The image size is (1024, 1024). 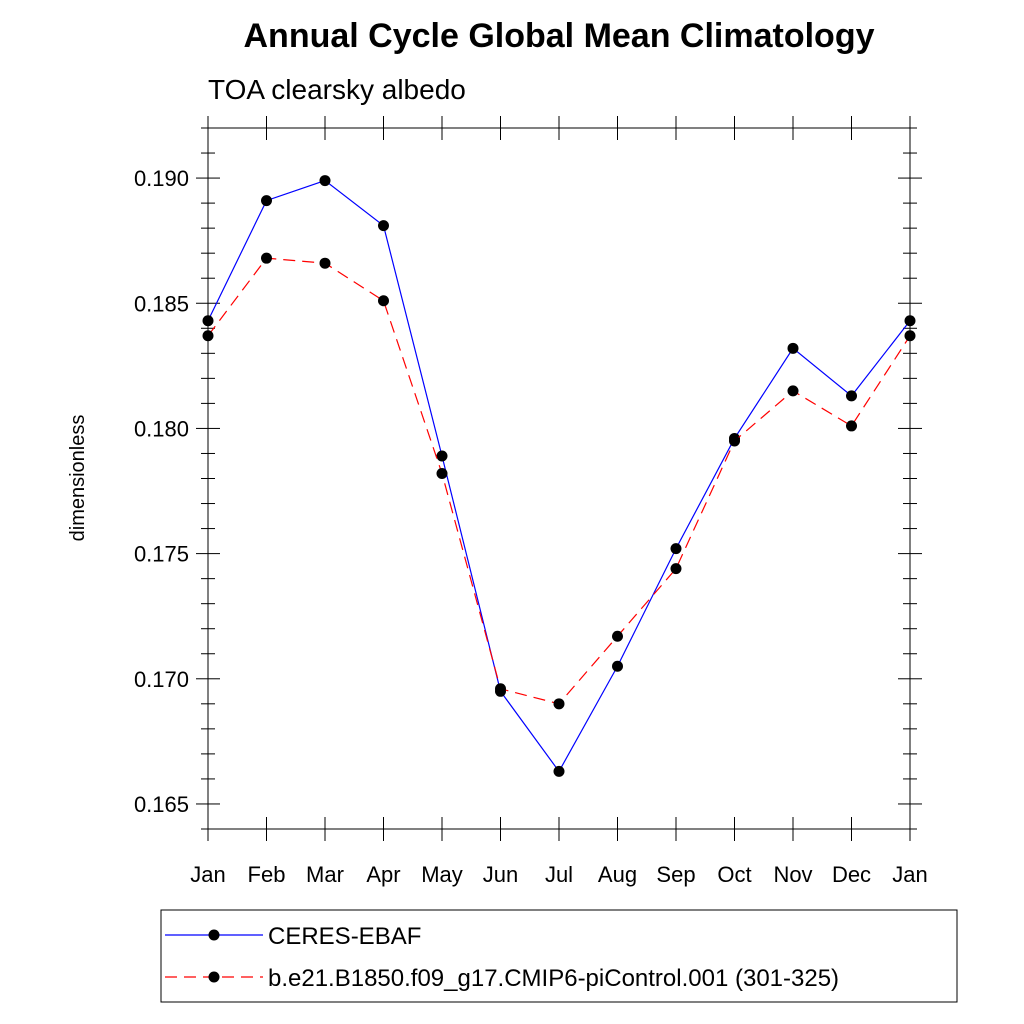 What do you see at coordinates (161, 804) in the screenshot?
I see `y-tick-label: 0.165` at bounding box center [161, 804].